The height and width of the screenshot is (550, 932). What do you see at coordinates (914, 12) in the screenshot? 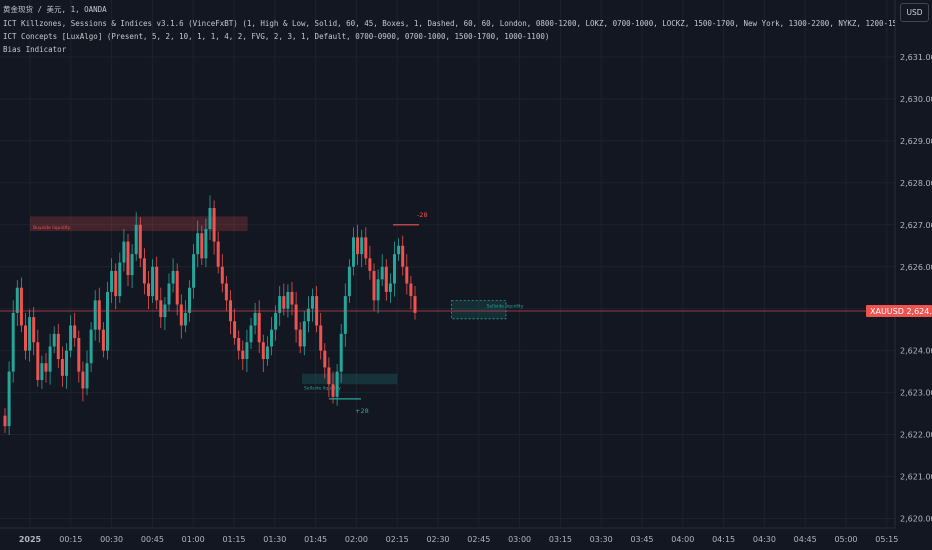
I see `currency-button: USD` at bounding box center [914, 12].